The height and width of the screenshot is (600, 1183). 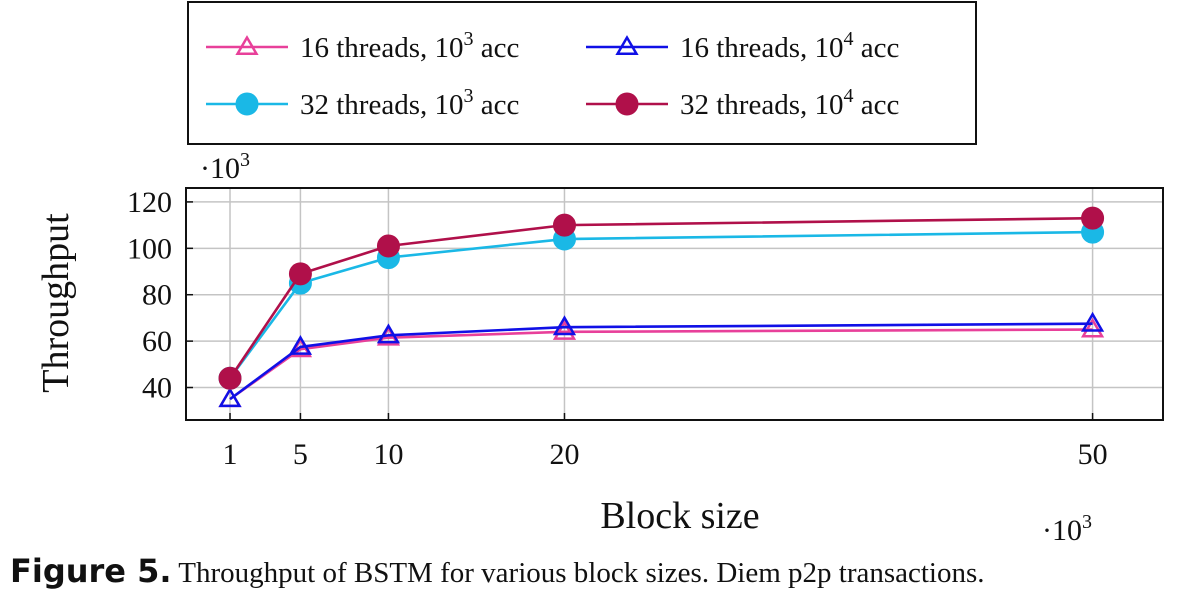 What do you see at coordinates (225, 167) in the screenshot?
I see `y-scale-multiplier: ·103` at bounding box center [225, 167].